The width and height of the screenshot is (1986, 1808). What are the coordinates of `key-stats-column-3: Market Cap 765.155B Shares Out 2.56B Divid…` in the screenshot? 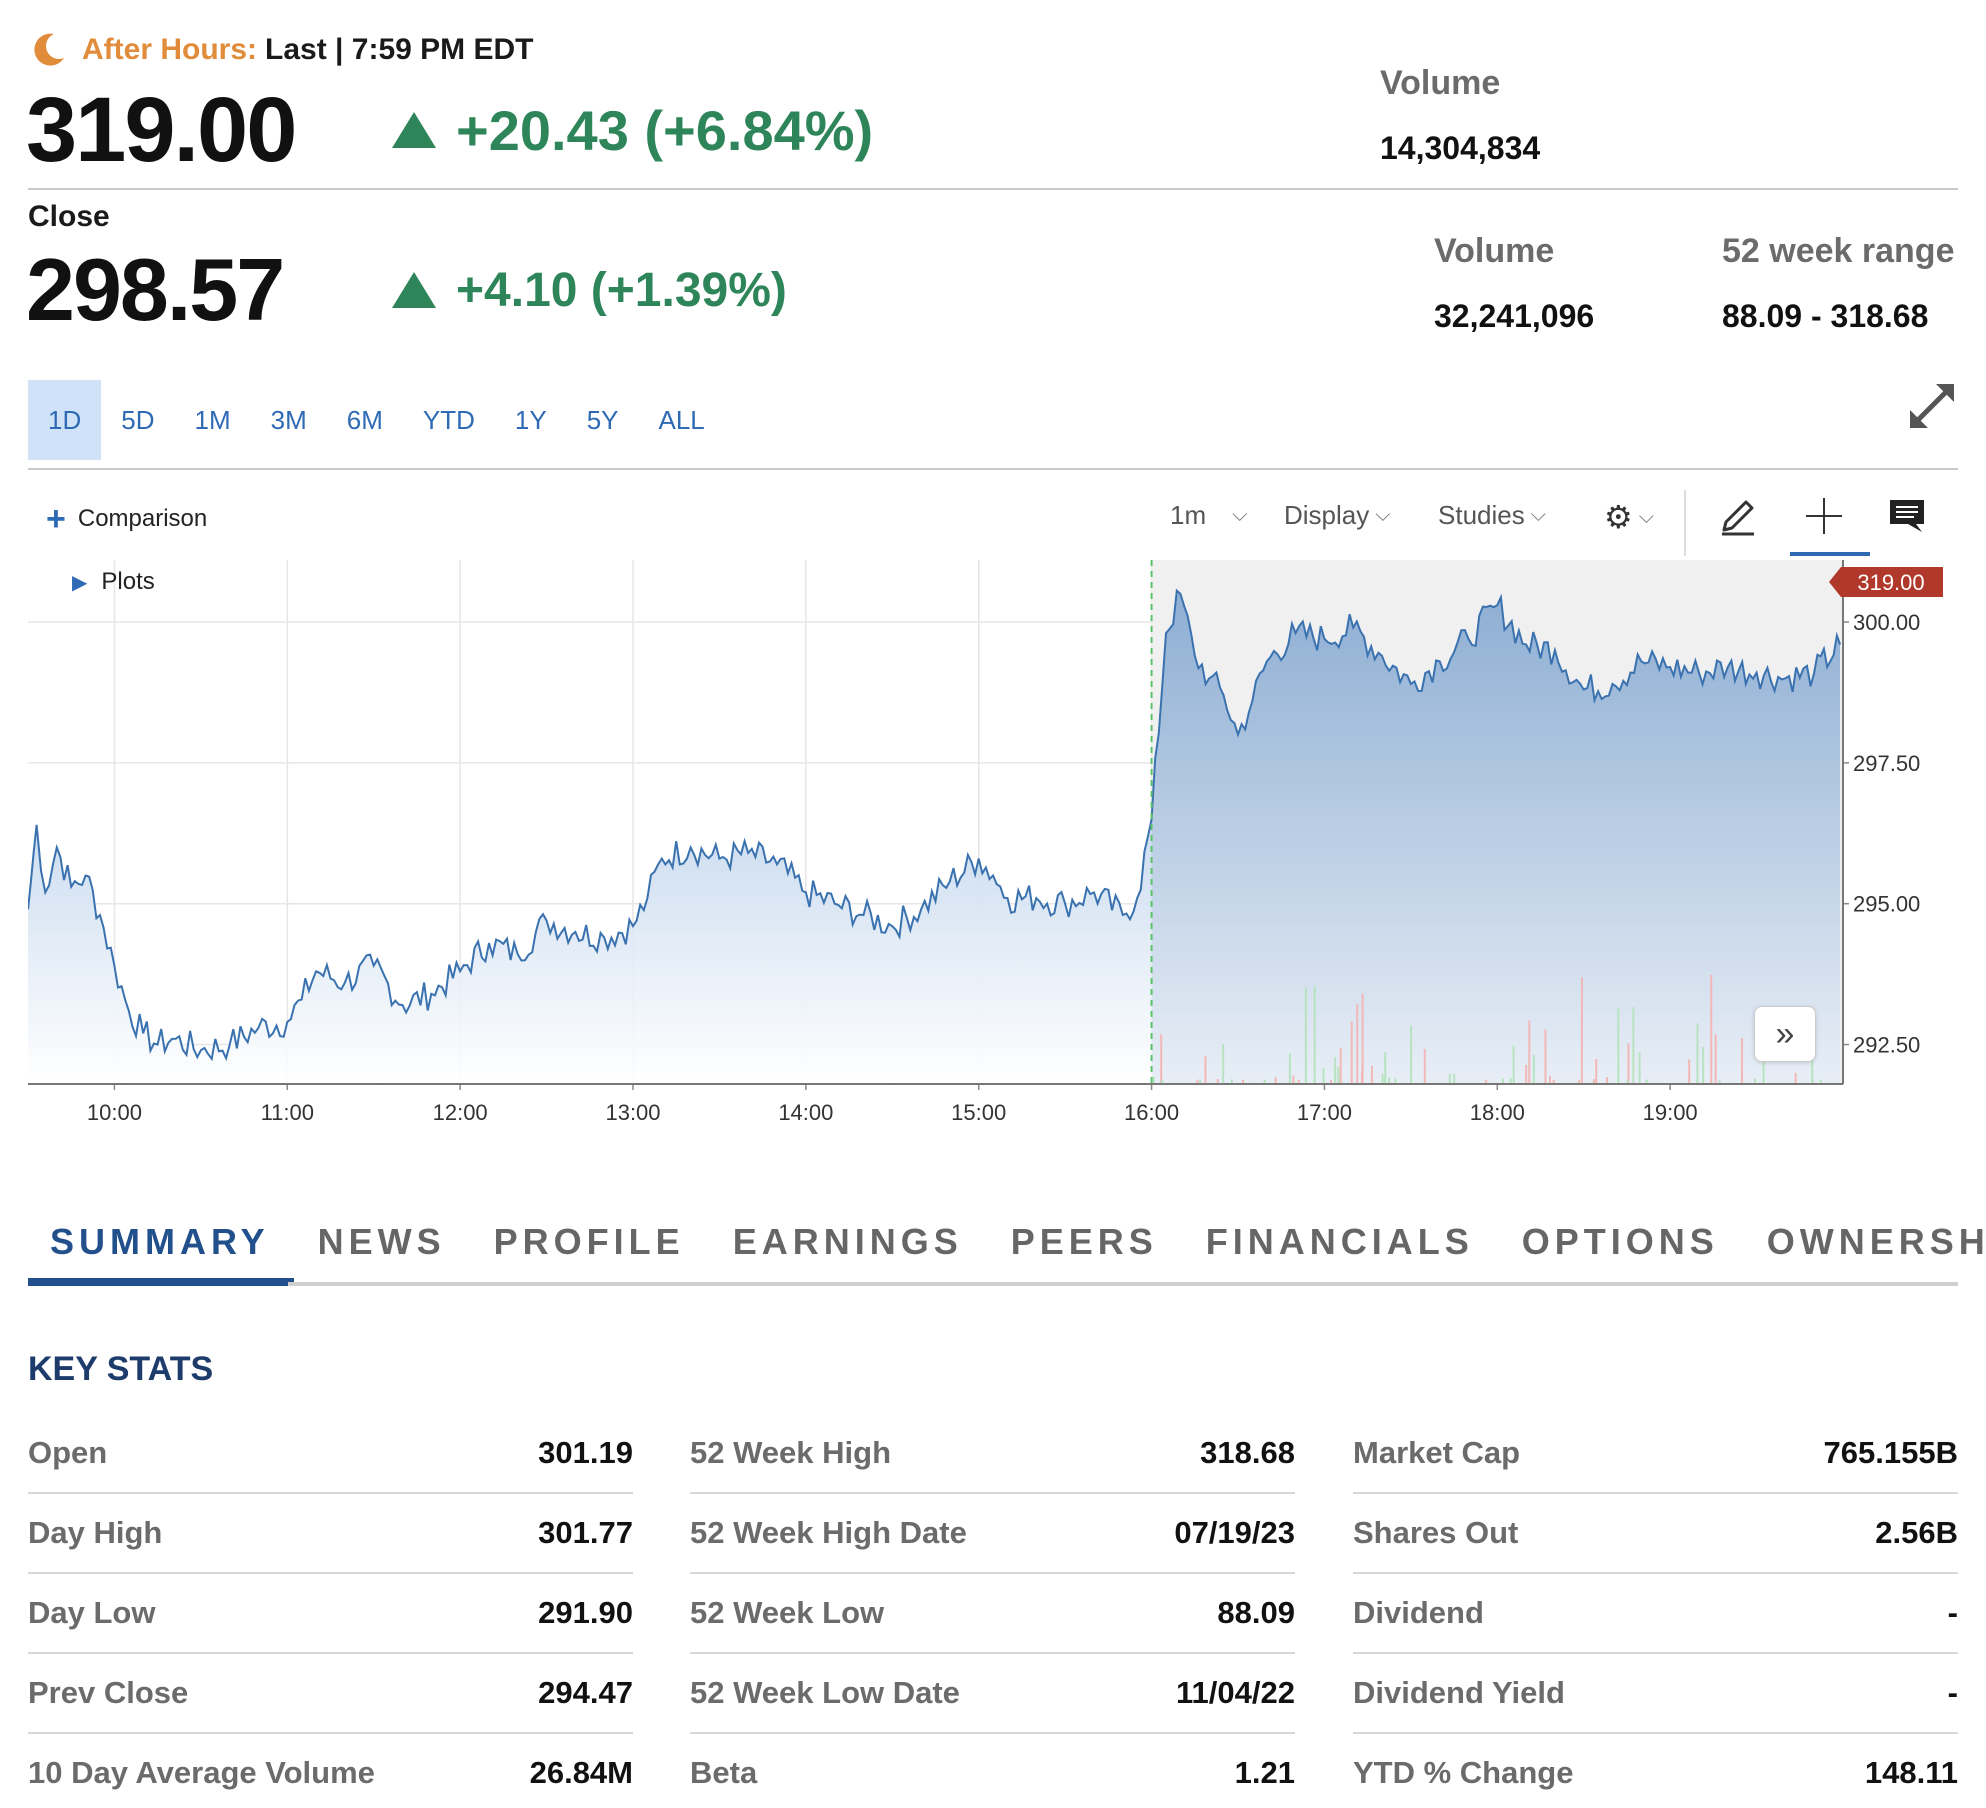 It's located at (1655, 1611).